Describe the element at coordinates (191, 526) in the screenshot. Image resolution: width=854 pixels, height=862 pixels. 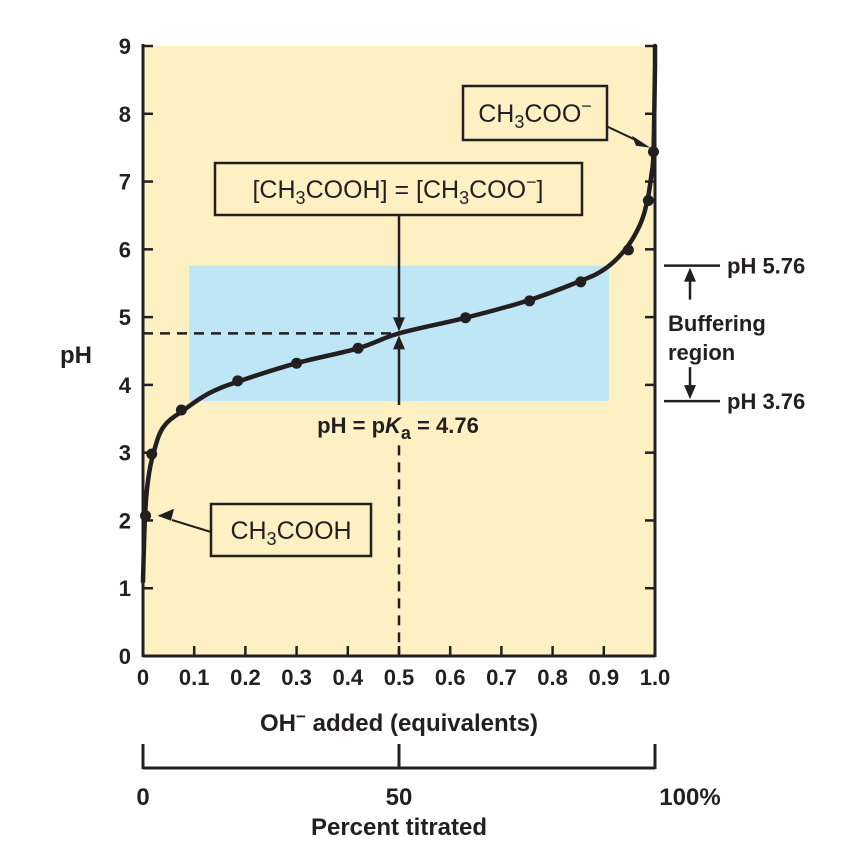
I see `acetic-acid-arrow` at that location.